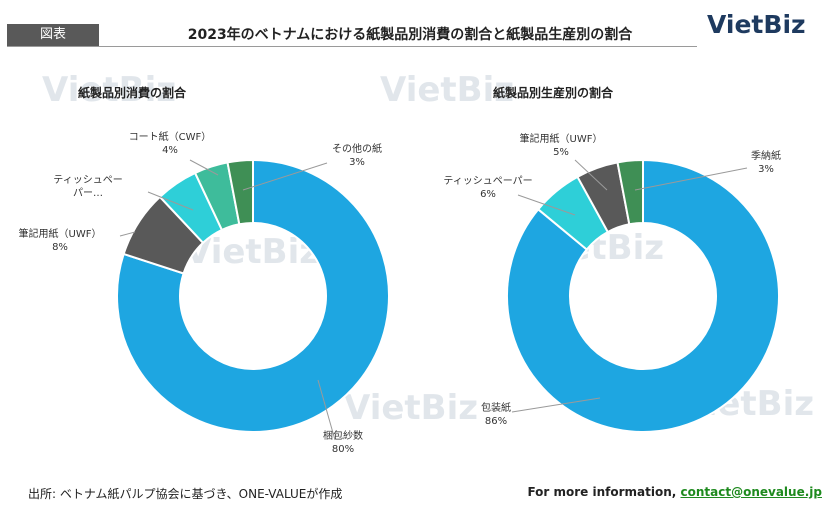 The height and width of the screenshot is (515, 837). What do you see at coordinates (185, 494) in the screenshot?
I see `source-note: 出所: ベトナム紙パルプ協会に基づき、ONE-VALUEが作成` at bounding box center [185, 494].